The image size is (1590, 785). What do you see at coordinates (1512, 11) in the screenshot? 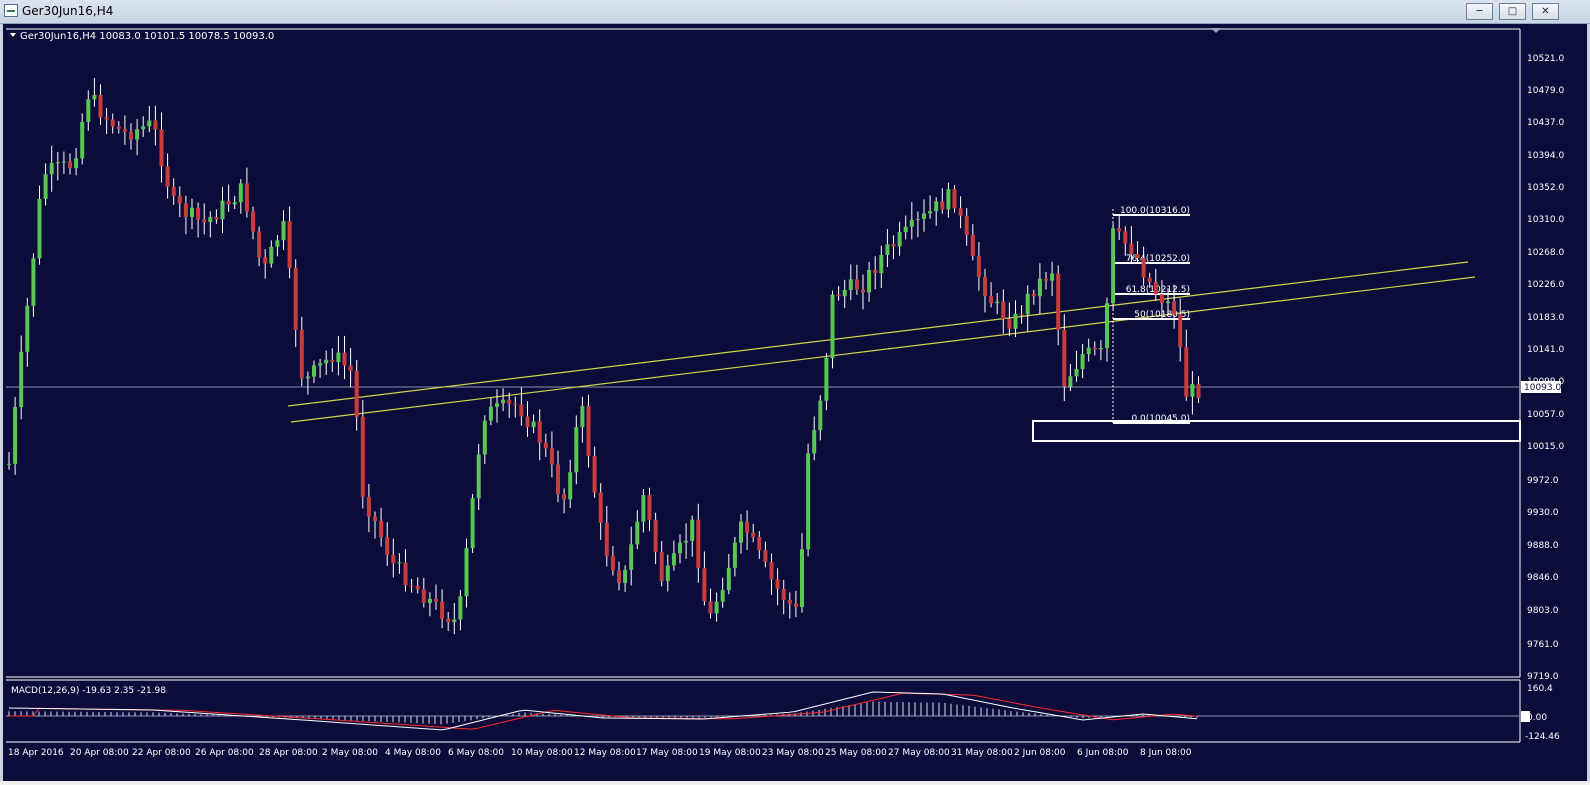
I see `restore-button: □` at bounding box center [1512, 11].